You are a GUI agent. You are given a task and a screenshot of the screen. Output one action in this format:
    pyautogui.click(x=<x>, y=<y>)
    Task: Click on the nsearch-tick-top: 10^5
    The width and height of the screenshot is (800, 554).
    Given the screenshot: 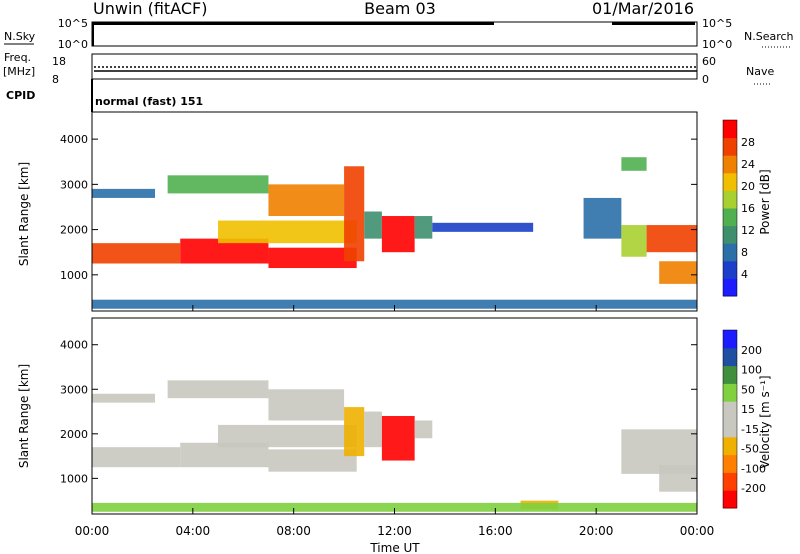 What is the action you would take?
    pyautogui.click(x=717, y=23)
    